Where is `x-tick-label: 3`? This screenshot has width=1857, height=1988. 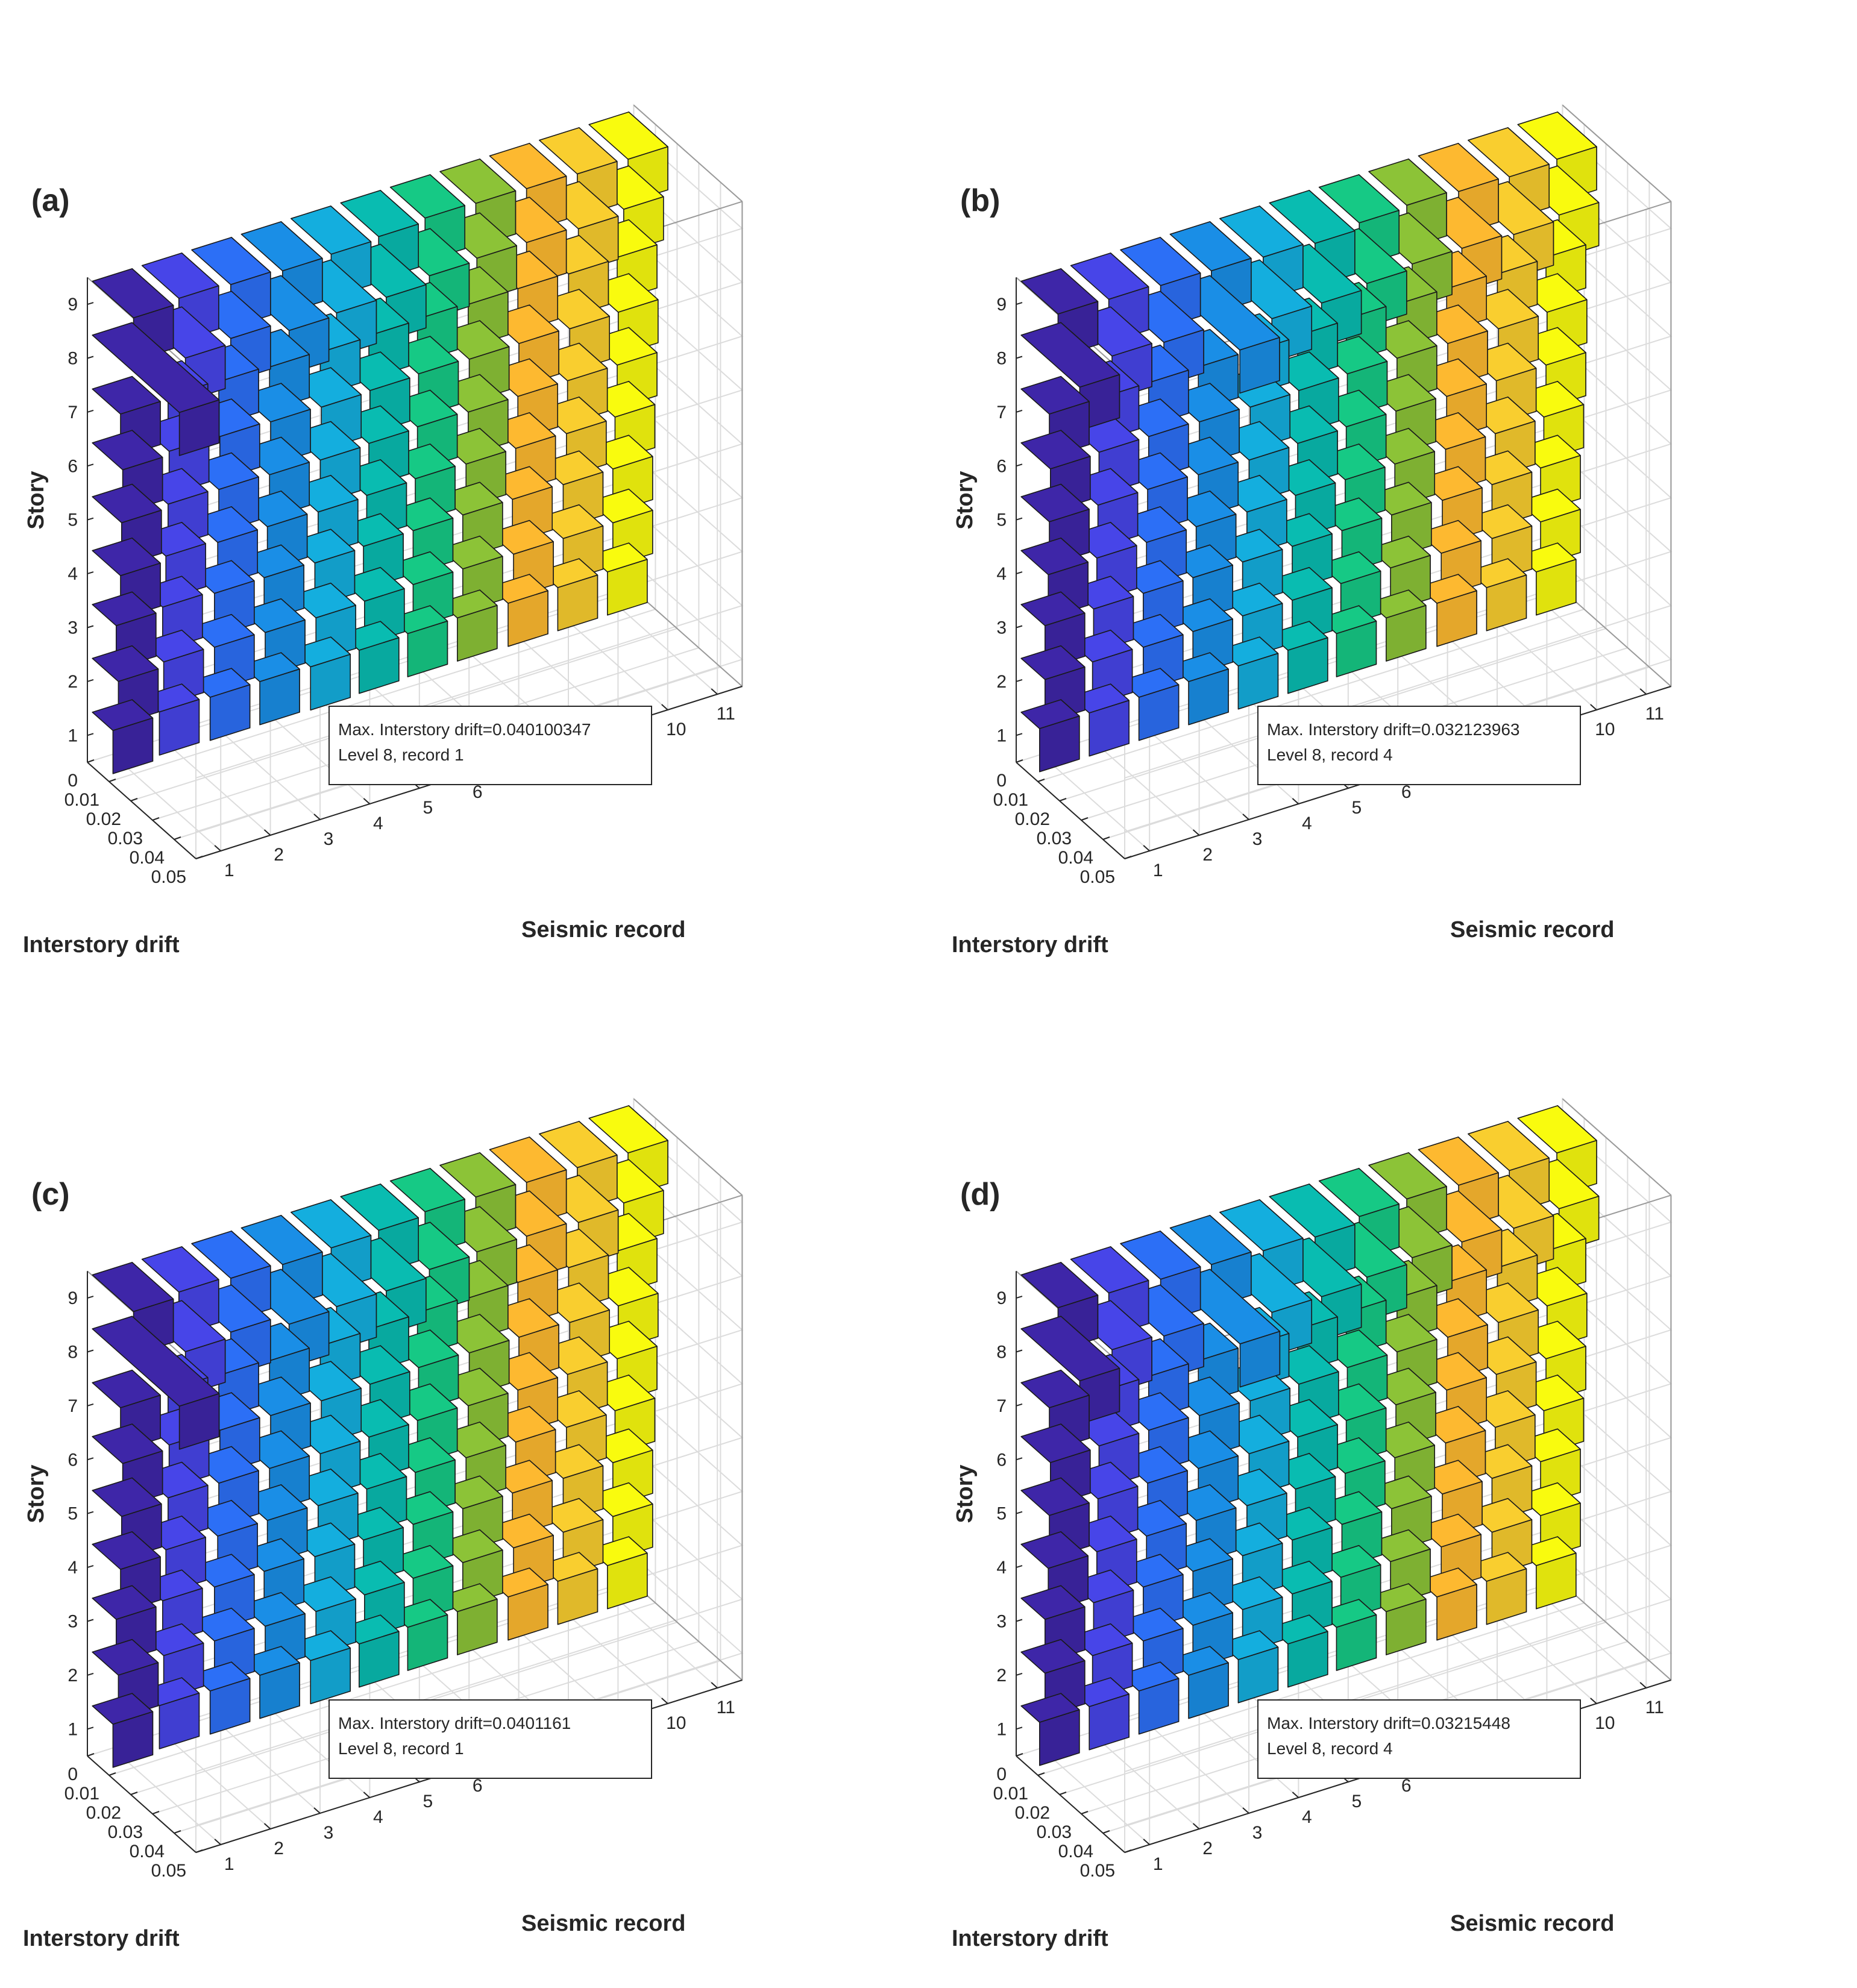
x-tick-label: 3 is located at coordinates (1257, 839).